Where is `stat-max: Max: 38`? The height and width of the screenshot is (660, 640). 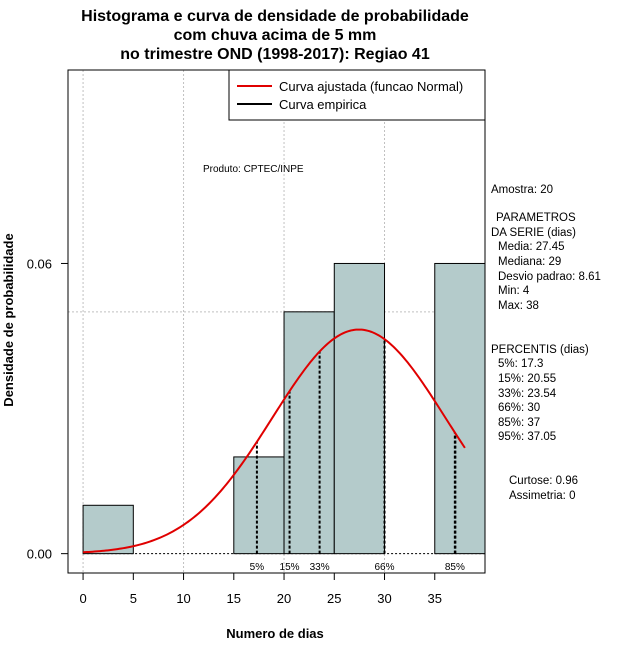 stat-max: Max: 38 is located at coordinates (518, 306).